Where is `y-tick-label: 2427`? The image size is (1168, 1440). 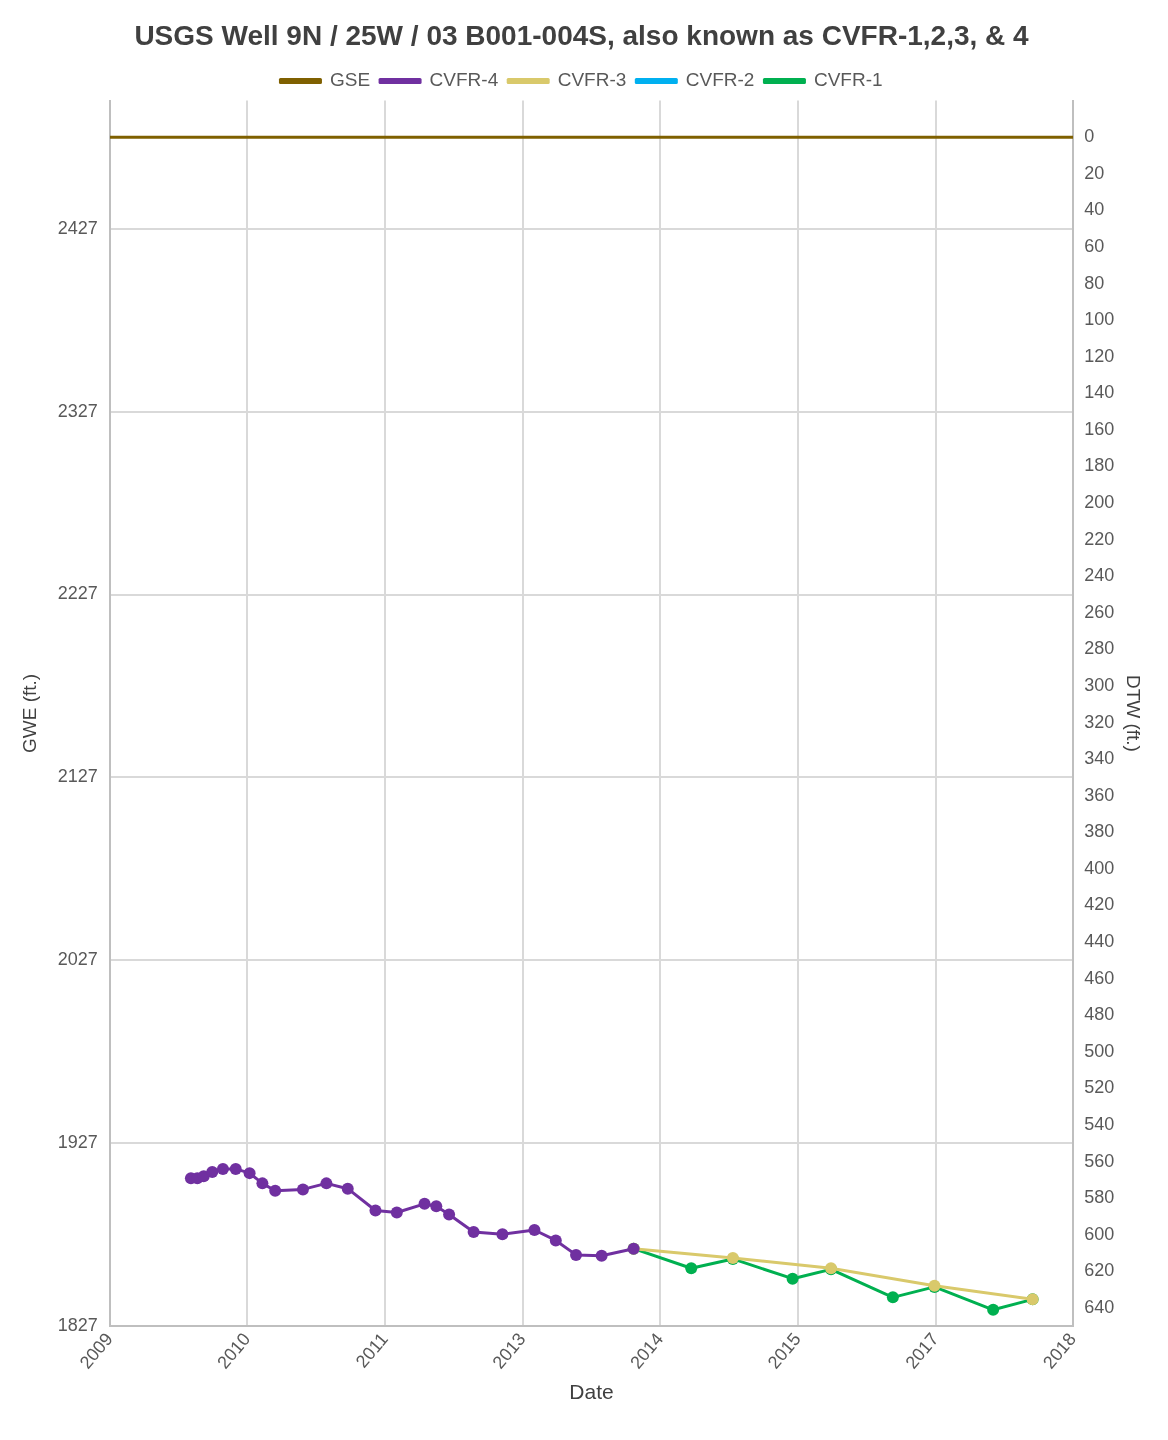 y-tick-label: 2427 is located at coordinates (77, 227).